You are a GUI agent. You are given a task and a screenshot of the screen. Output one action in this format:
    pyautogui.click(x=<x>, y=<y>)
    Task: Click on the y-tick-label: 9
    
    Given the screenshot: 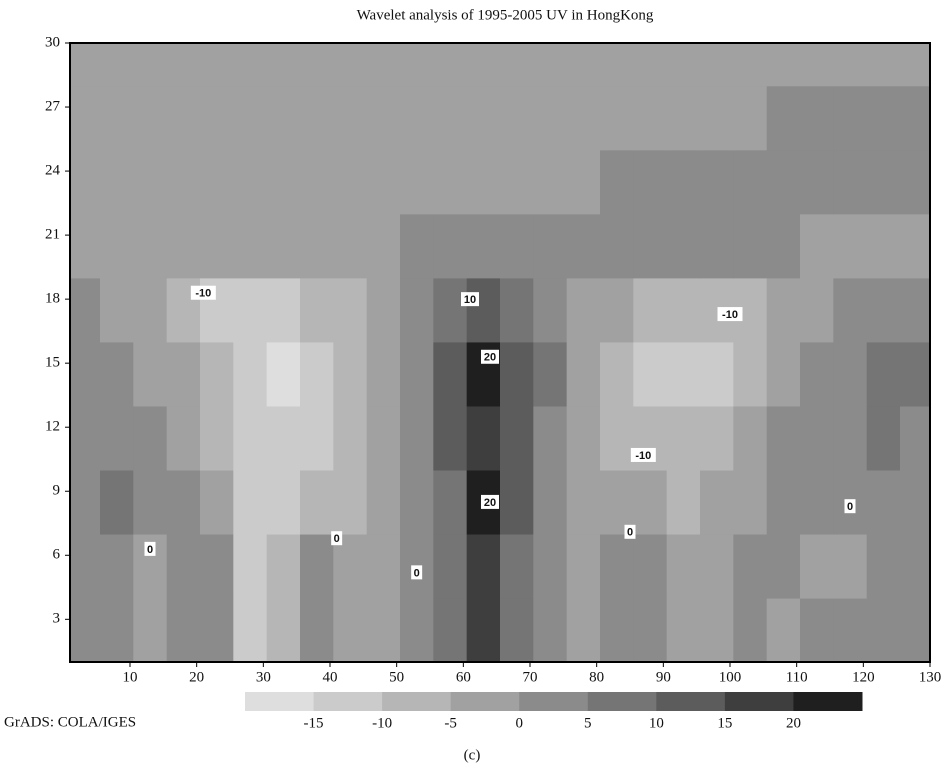 What is the action you would take?
    pyautogui.click(x=57, y=491)
    